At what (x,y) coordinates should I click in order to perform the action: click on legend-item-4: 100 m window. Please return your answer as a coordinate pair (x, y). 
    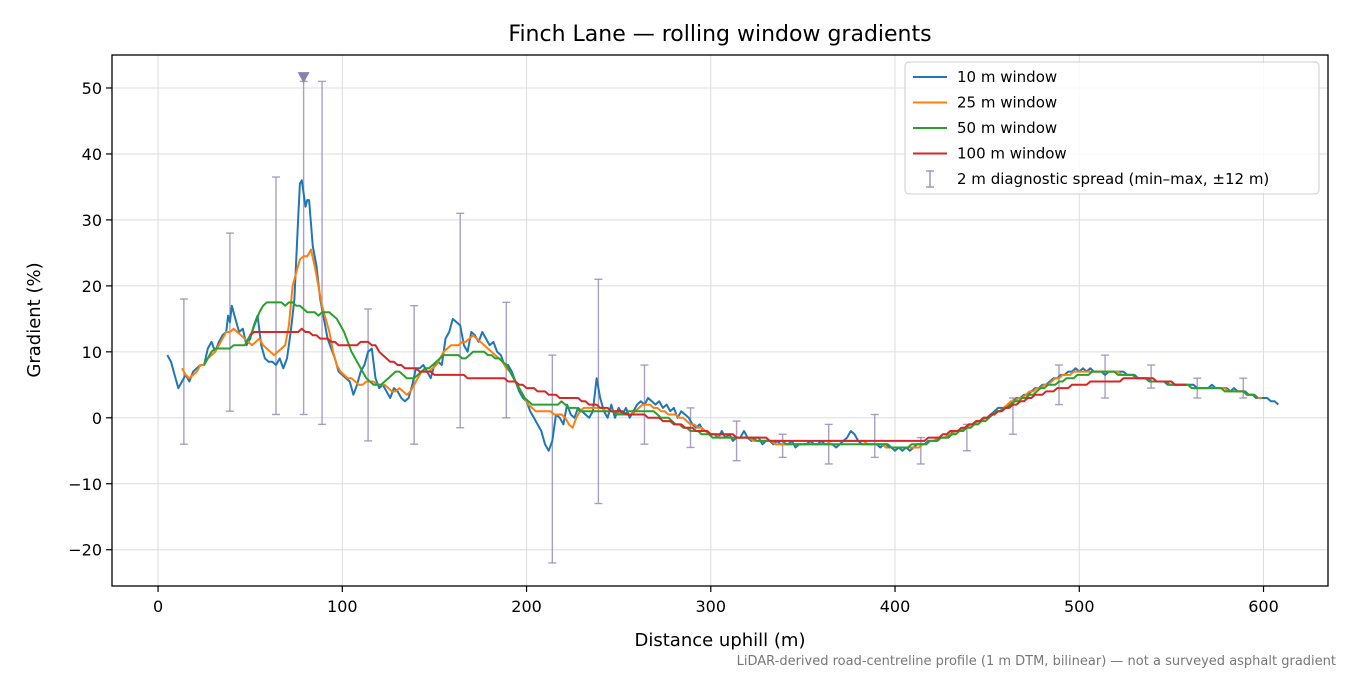
    Looking at the image, I should click on (990, 154).